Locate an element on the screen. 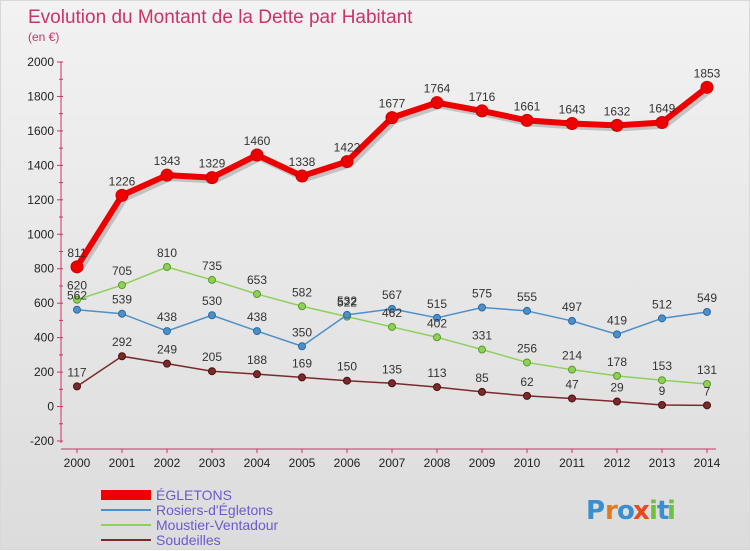  data-label: 562 is located at coordinates (77, 296).